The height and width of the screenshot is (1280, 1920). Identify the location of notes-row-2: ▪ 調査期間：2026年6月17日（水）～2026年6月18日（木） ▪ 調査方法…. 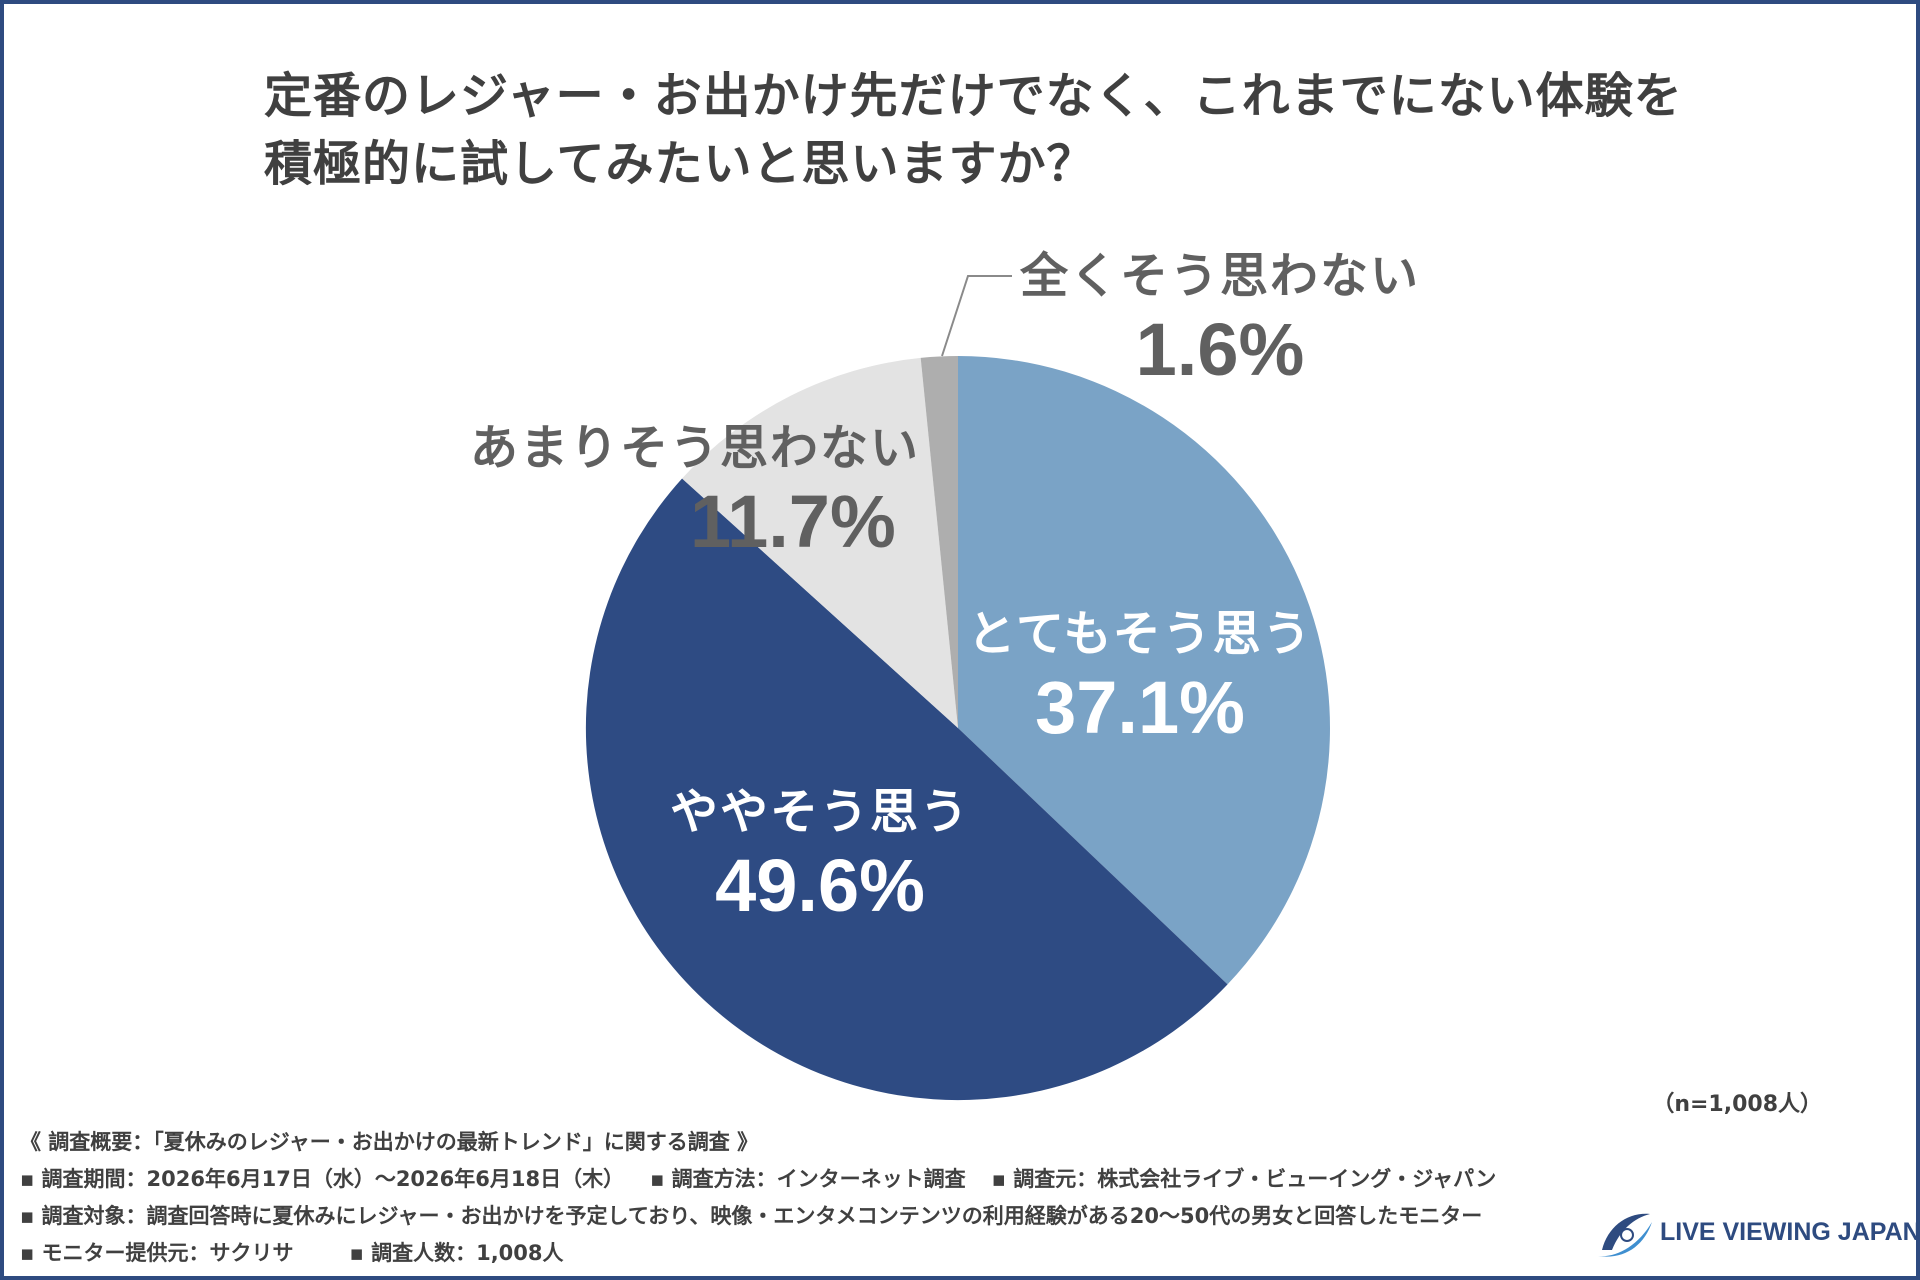
(758, 1179).